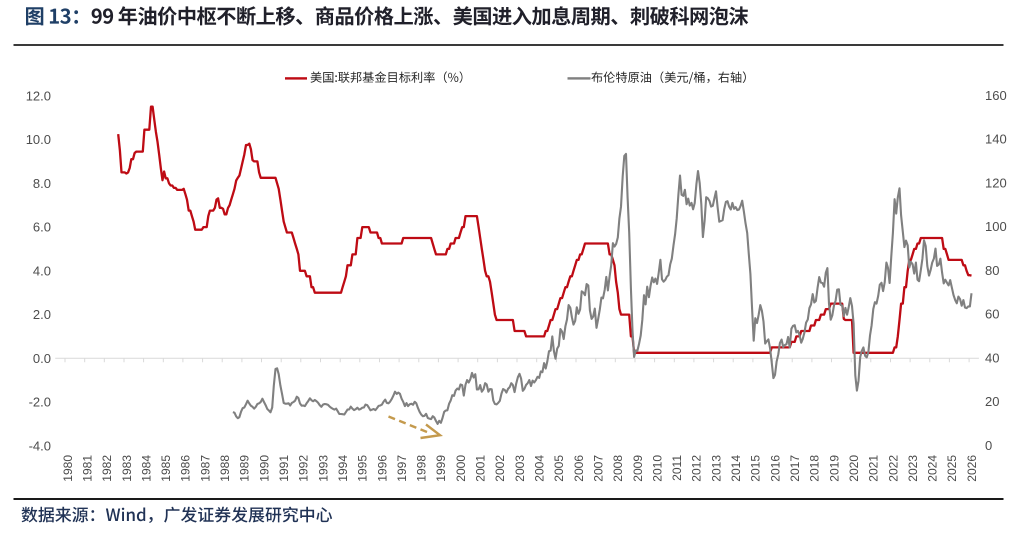 This screenshot has width=1024, height=547. I want to click on svg-text: 2004, so click(540, 468).